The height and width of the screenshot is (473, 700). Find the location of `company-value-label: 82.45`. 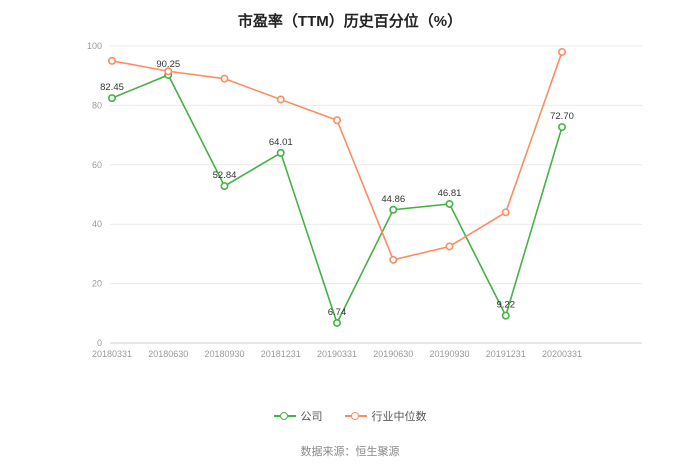

company-value-label: 82.45 is located at coordinates (112, 87).